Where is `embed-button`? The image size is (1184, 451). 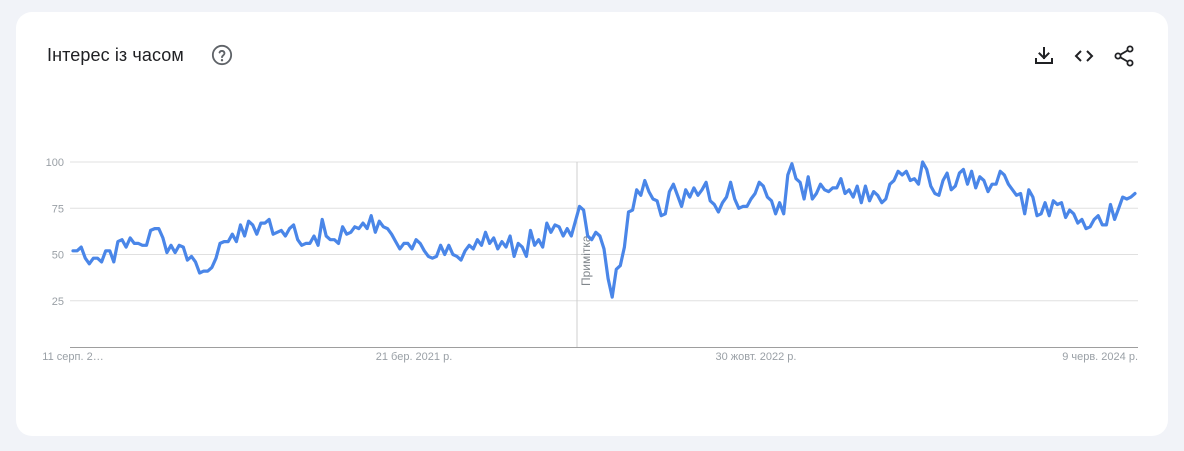
embed-button is located at coordinates (1084, 56).